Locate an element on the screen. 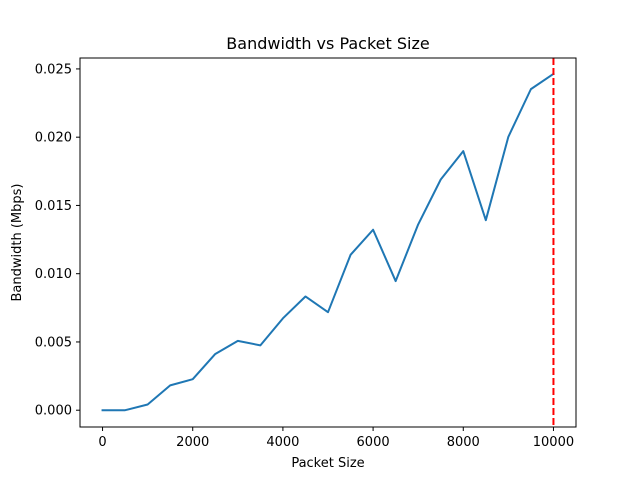  x-tick-label: 6000 is located at coordinates (373, 442).